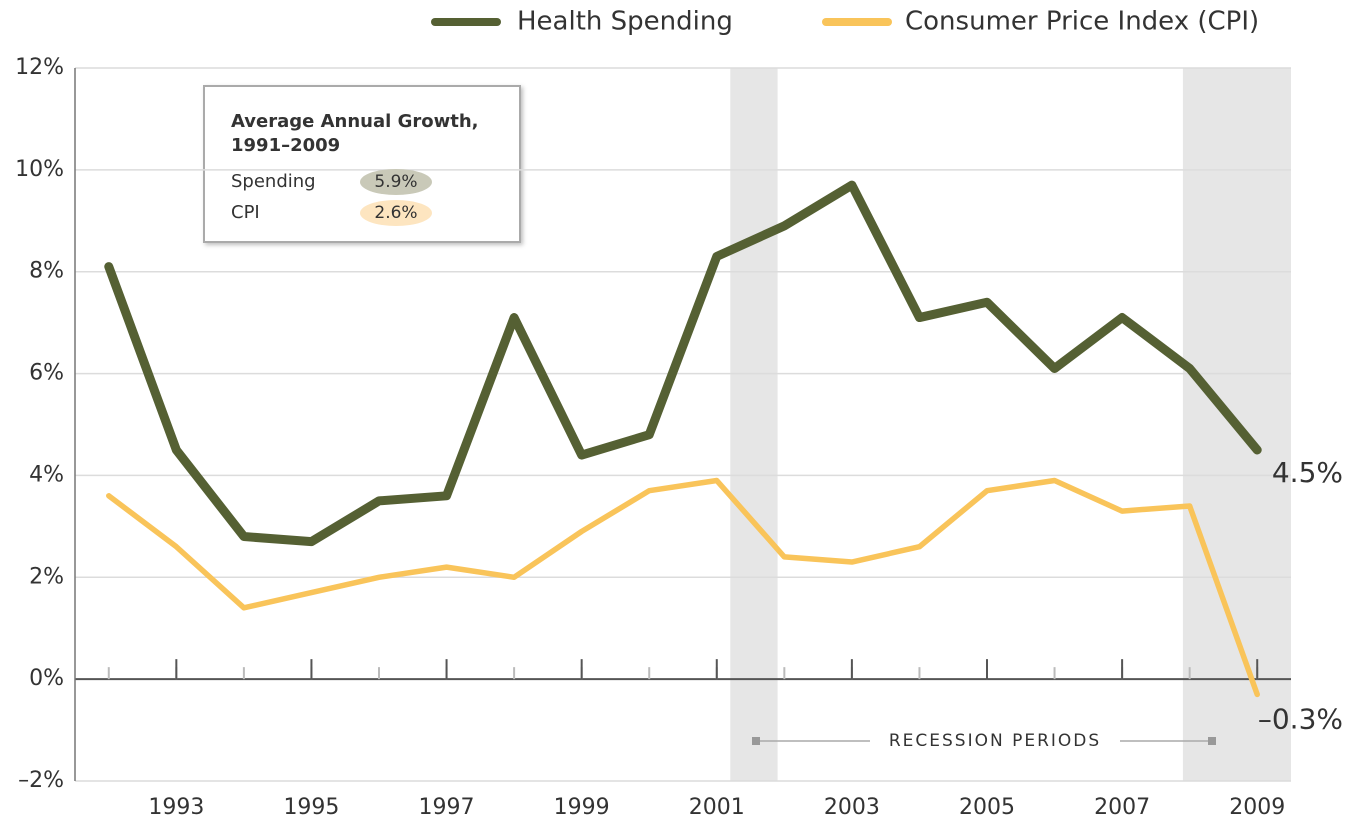 Image resolution: width=1351 pixels, height=827 pixels. What do you see at coordinates (447, 807) in the screenshot?
I see `x-tick-label: 1997` at bounding box center [447, 807].